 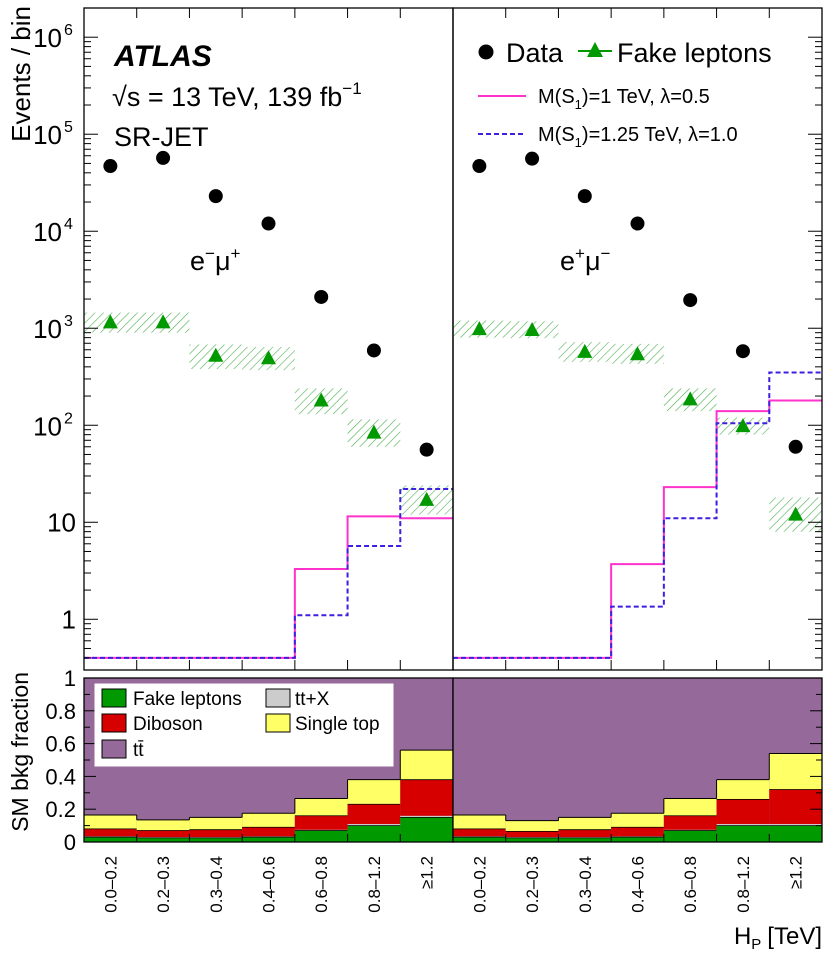 I want to click on legend-bkg-ttx: tt+X, so click(x=312, y=699).